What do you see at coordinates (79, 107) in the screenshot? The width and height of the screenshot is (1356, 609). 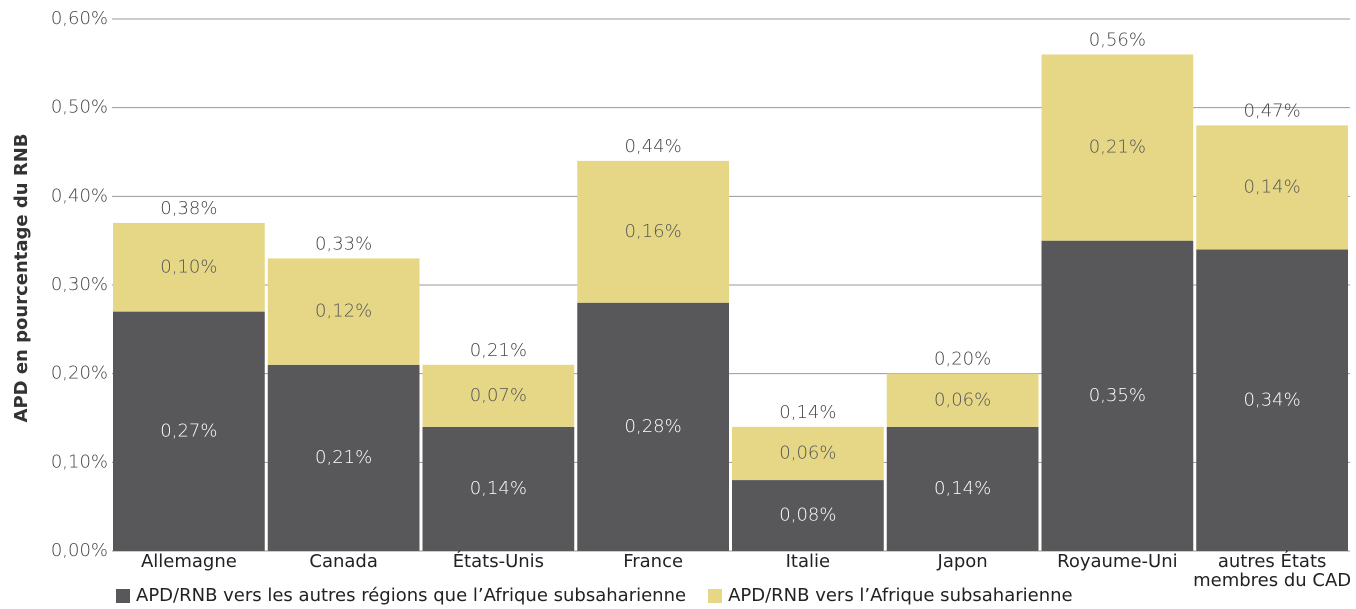 I see `y-tick-label: 0,50%` at bounding box center [79, 107].